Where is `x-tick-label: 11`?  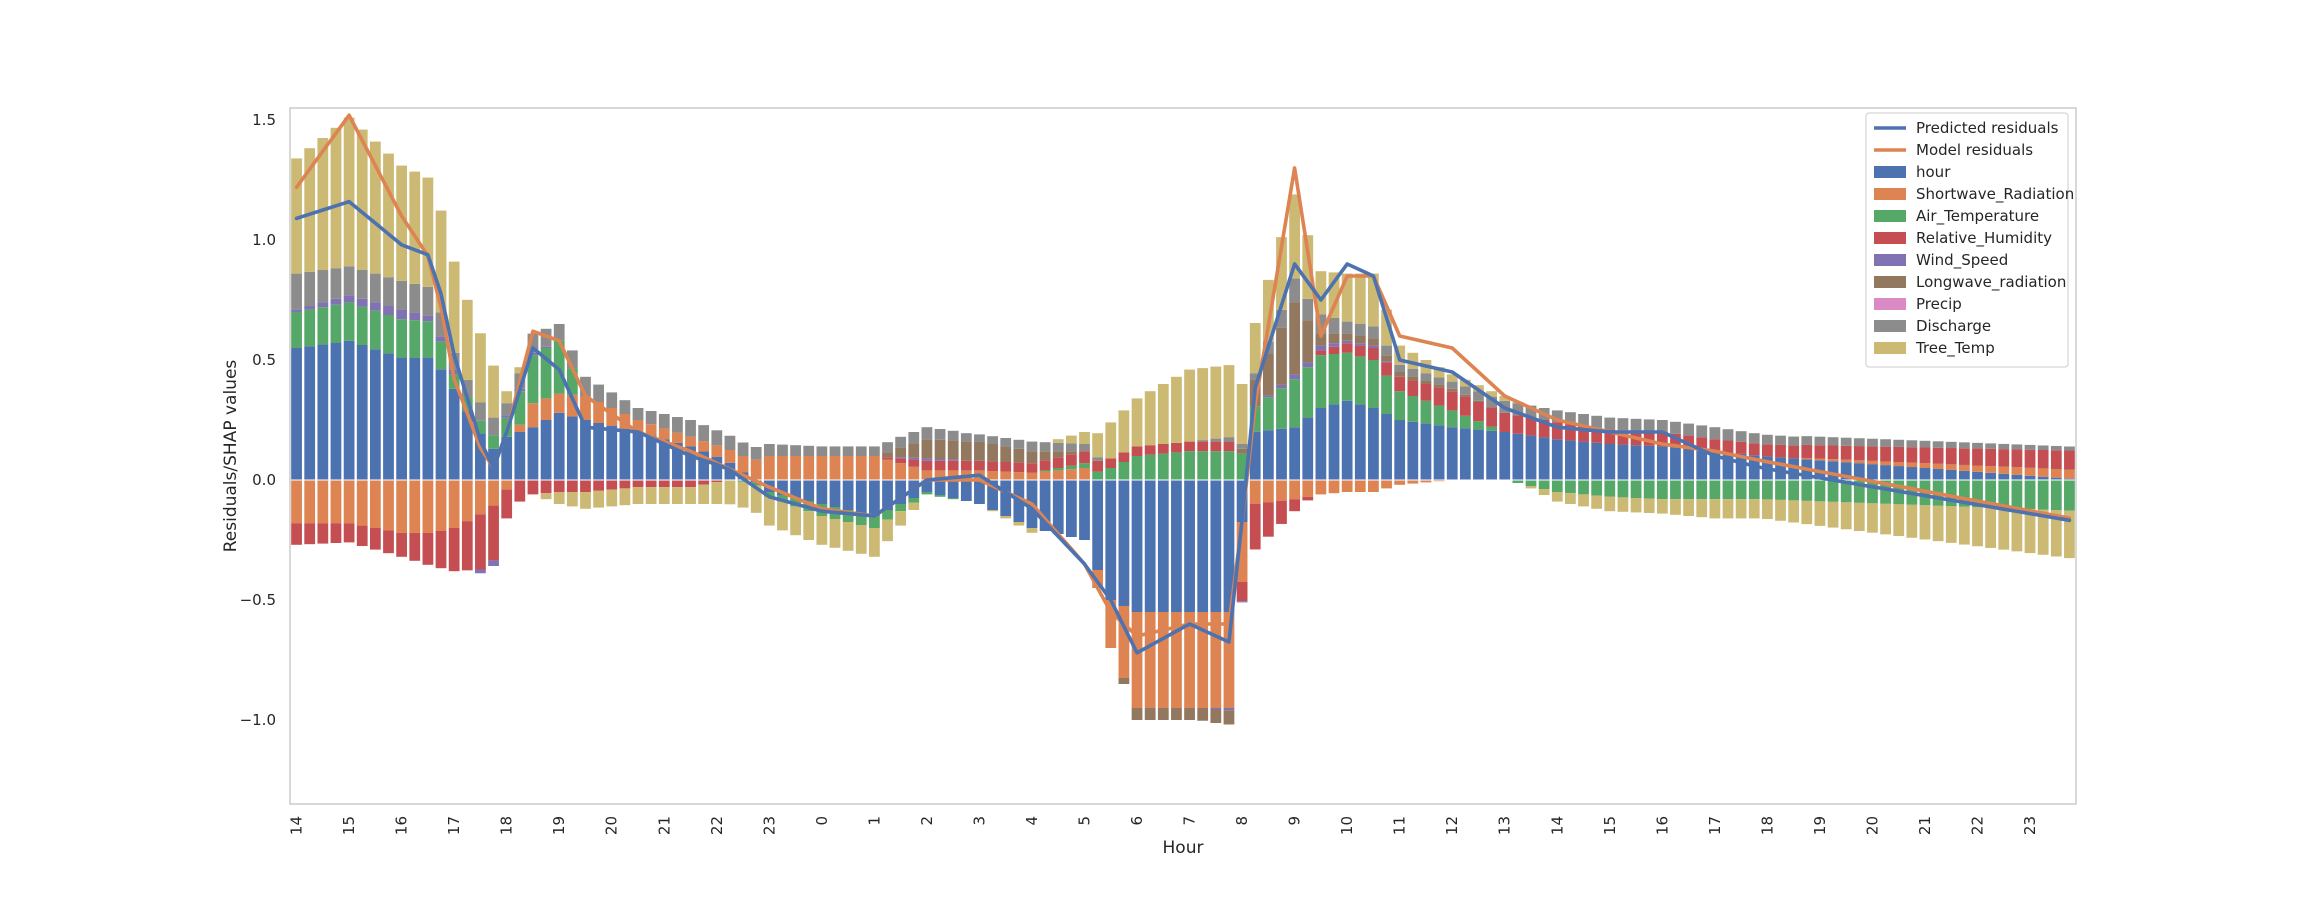
x-tick-label: 11 is located at coordinates (1400, 825).